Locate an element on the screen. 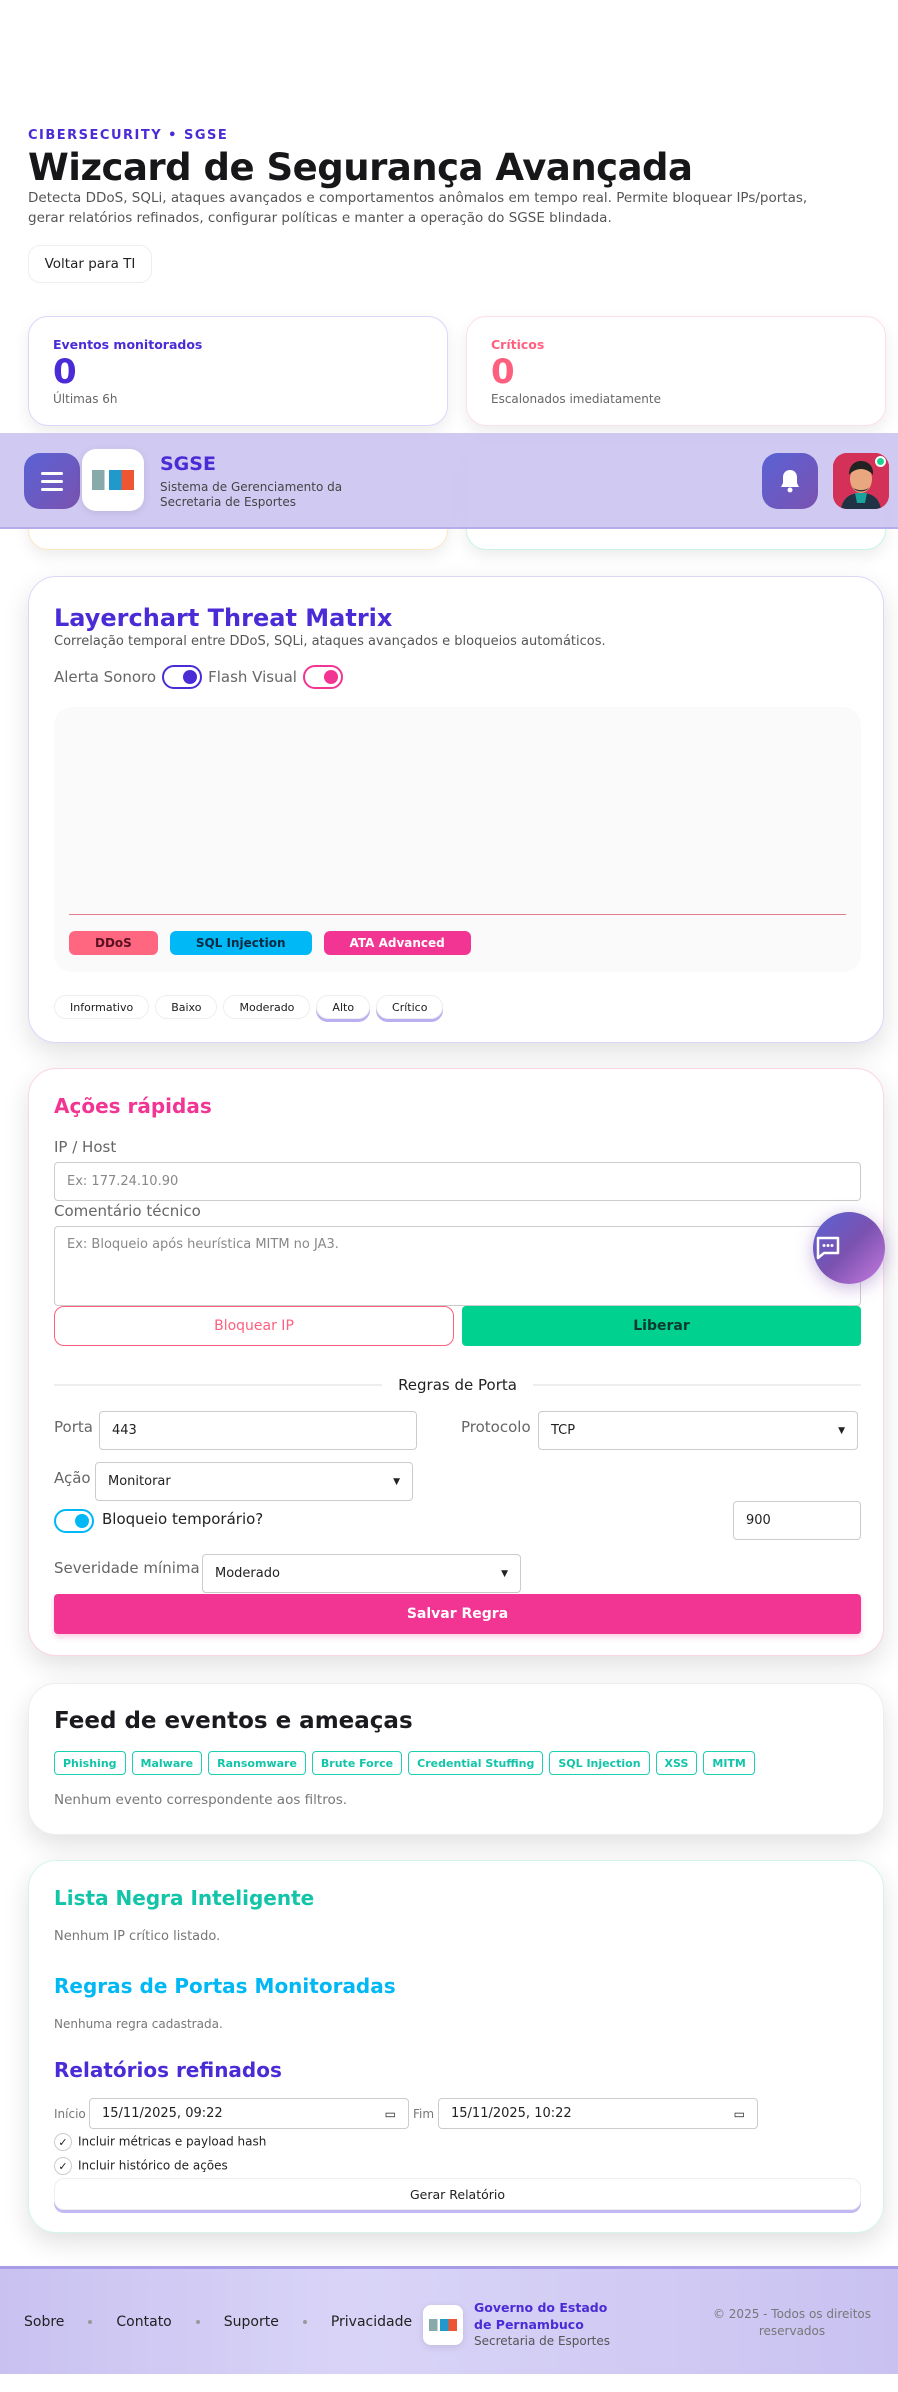 Image resolution: width=898 pixels, height=2392 pixels. release-button: Liberar is located at coordinates (661, 1326).